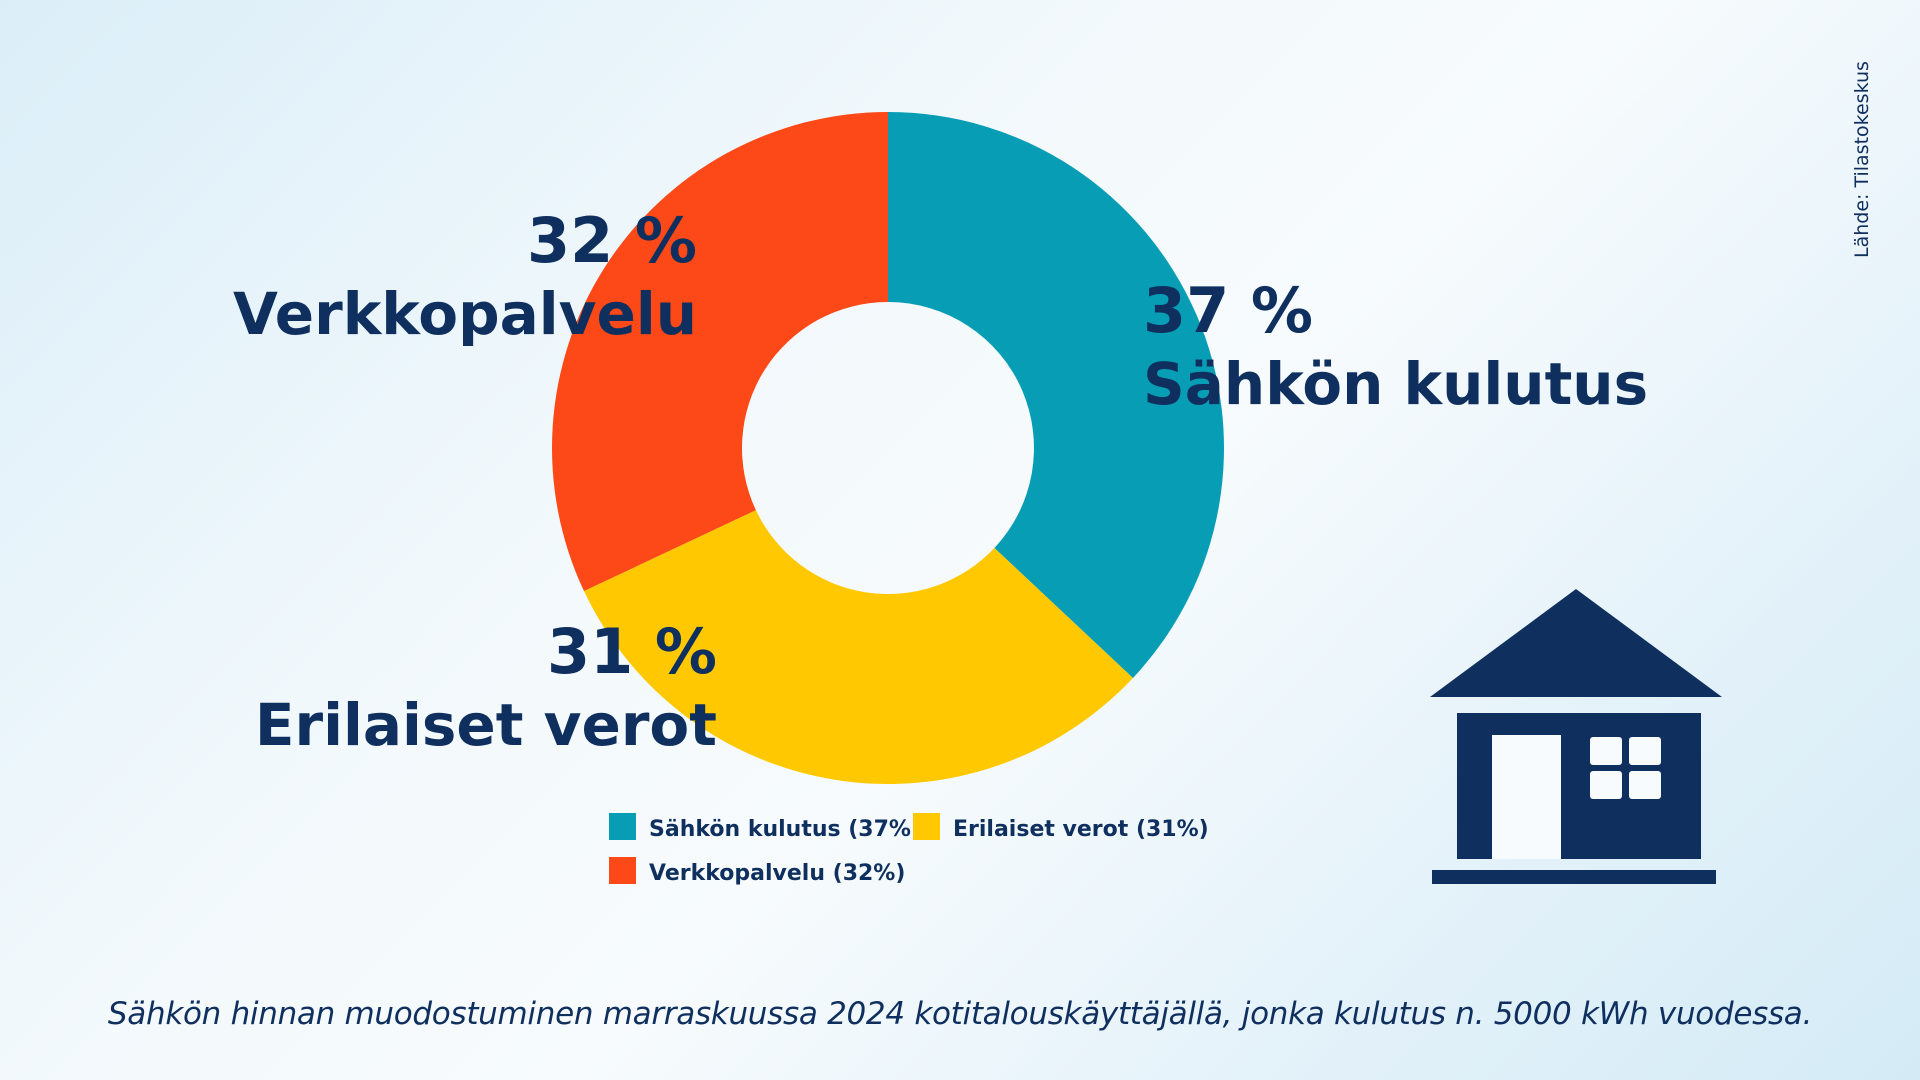 Image resolution: width=1920 pixels, height=1080 pixels. I want to click on source-note: Lähde: Tilastokeskus, so click(1862, 159).